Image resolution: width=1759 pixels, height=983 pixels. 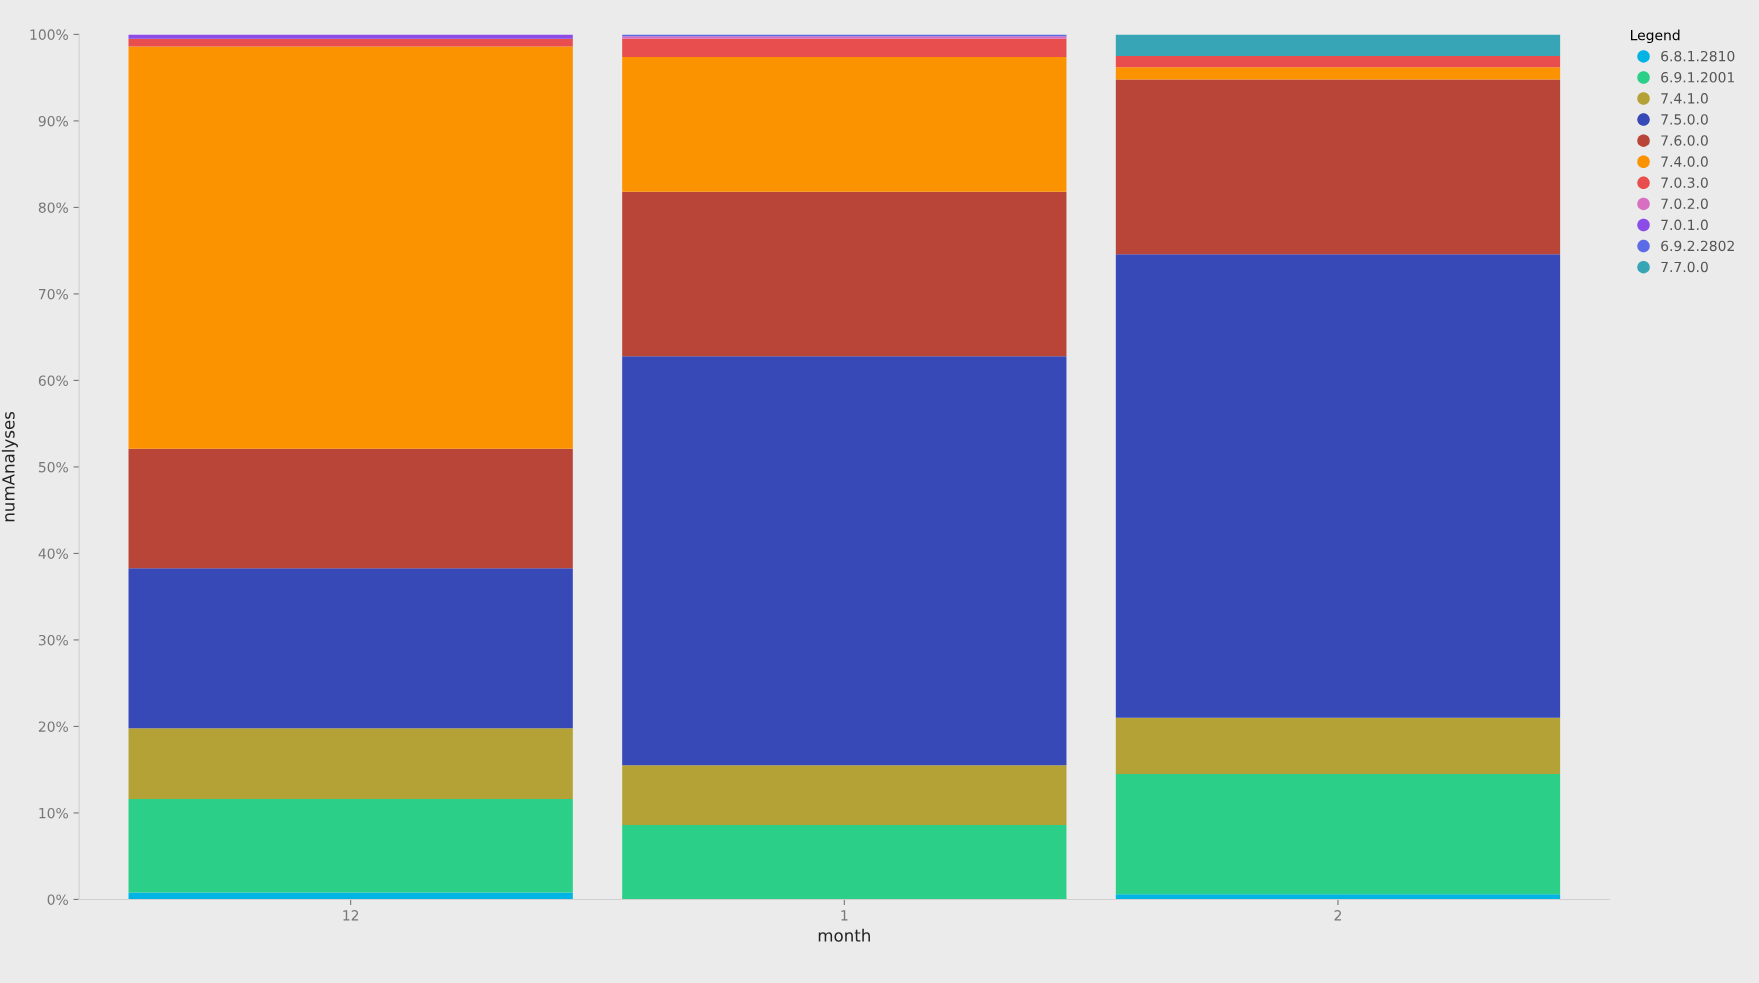 What do you see at coordinates (1684, 140) in the screenshot?
I see `legend-label: 7.6.0.0` at bounding box center [1684, 140].